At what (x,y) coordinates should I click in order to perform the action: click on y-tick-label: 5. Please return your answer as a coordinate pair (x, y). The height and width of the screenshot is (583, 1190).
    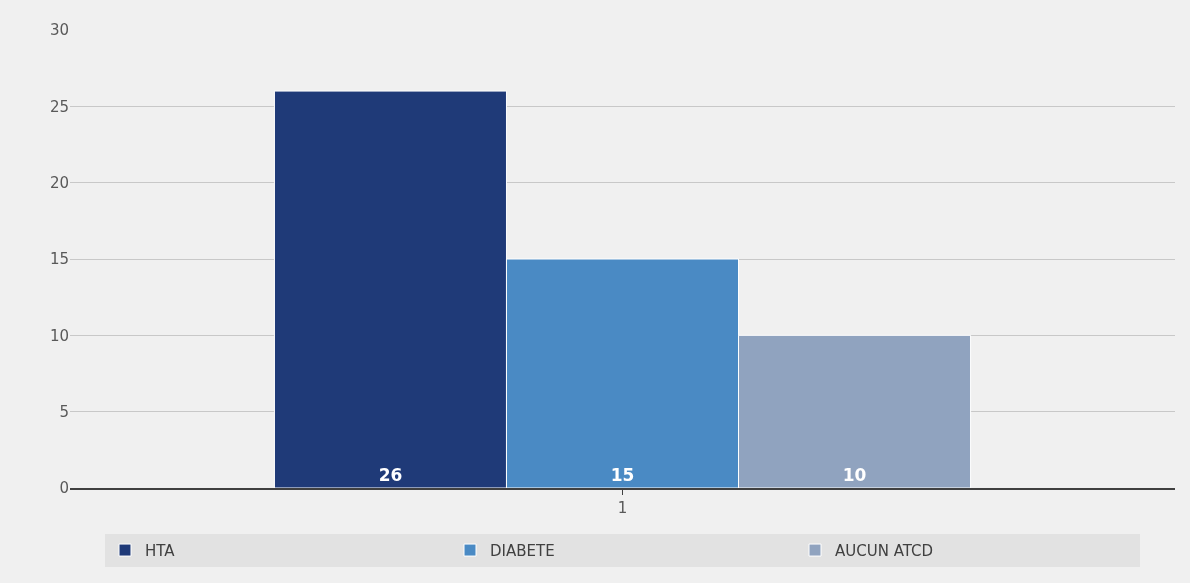
    Looking at the image, I should click on (64, 411).